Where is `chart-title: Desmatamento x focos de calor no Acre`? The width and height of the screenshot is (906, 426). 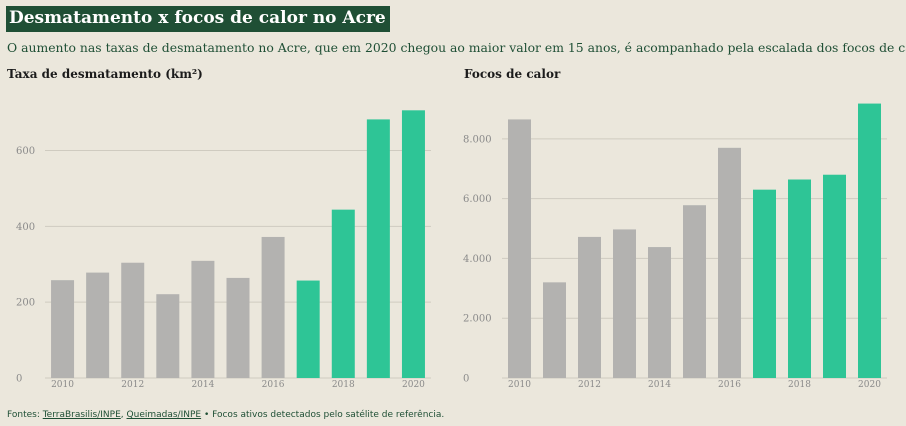
chart-title: Desmatamento x focos de calor no Acre is located at coordinates (198, 19).